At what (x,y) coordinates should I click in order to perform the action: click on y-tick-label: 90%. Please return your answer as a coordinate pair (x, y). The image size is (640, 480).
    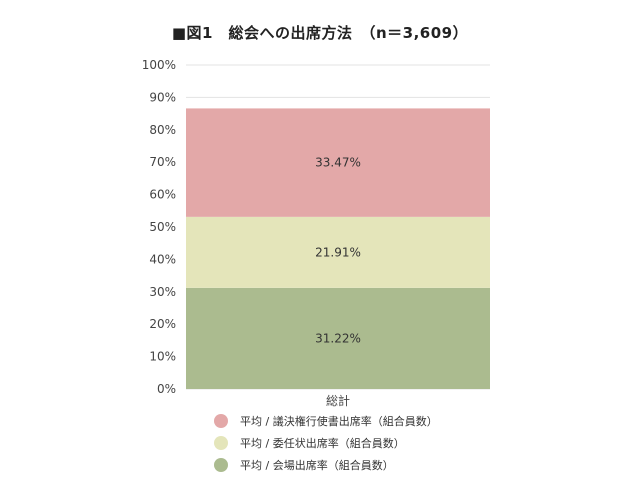
    Looking at the image, I should click on (162, 97).